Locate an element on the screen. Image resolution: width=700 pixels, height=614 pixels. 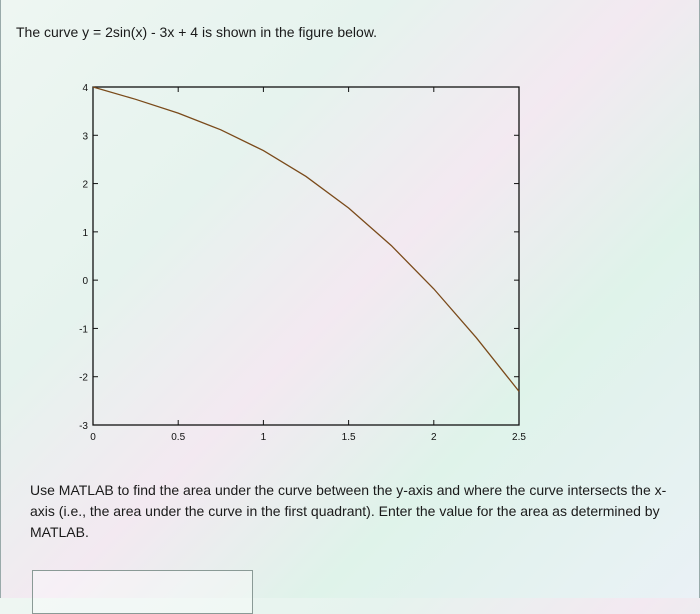
x-tick-label: 1 is located at coordinates (264, 437).